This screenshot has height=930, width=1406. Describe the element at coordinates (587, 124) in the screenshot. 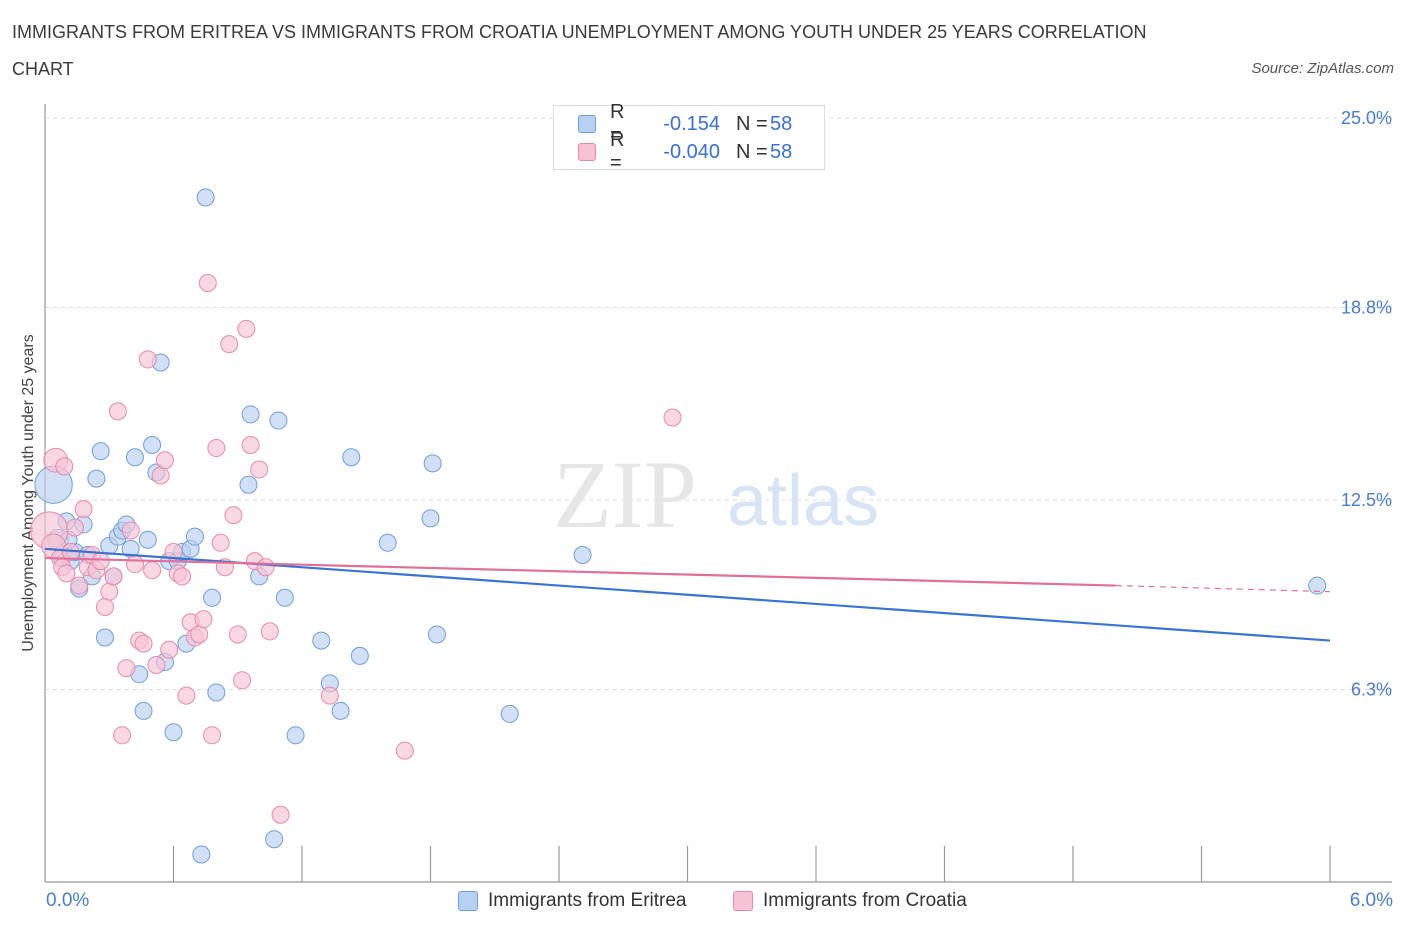

I see `eritrea-swatch` at that location.